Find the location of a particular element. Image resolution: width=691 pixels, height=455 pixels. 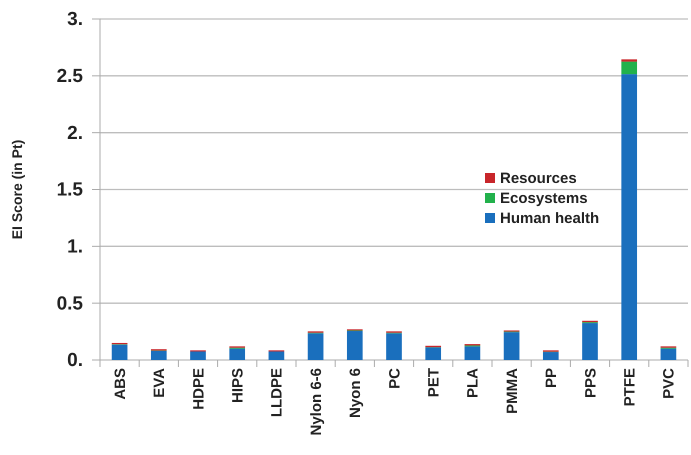

legend-label: Ecosystems is located at coordinates (544, 198).